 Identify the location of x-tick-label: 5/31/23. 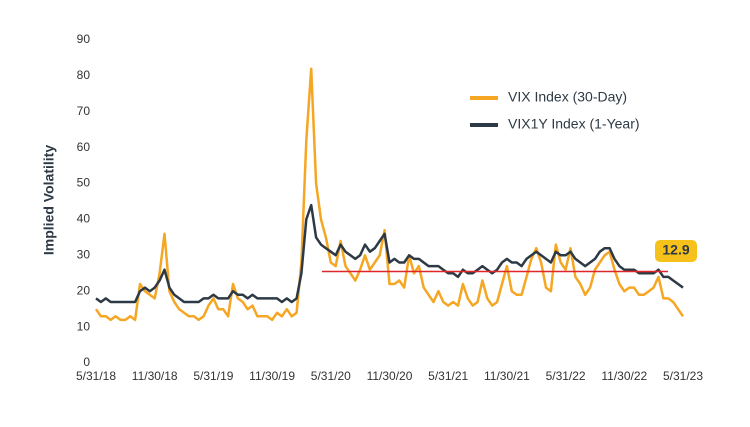
(683, 376).